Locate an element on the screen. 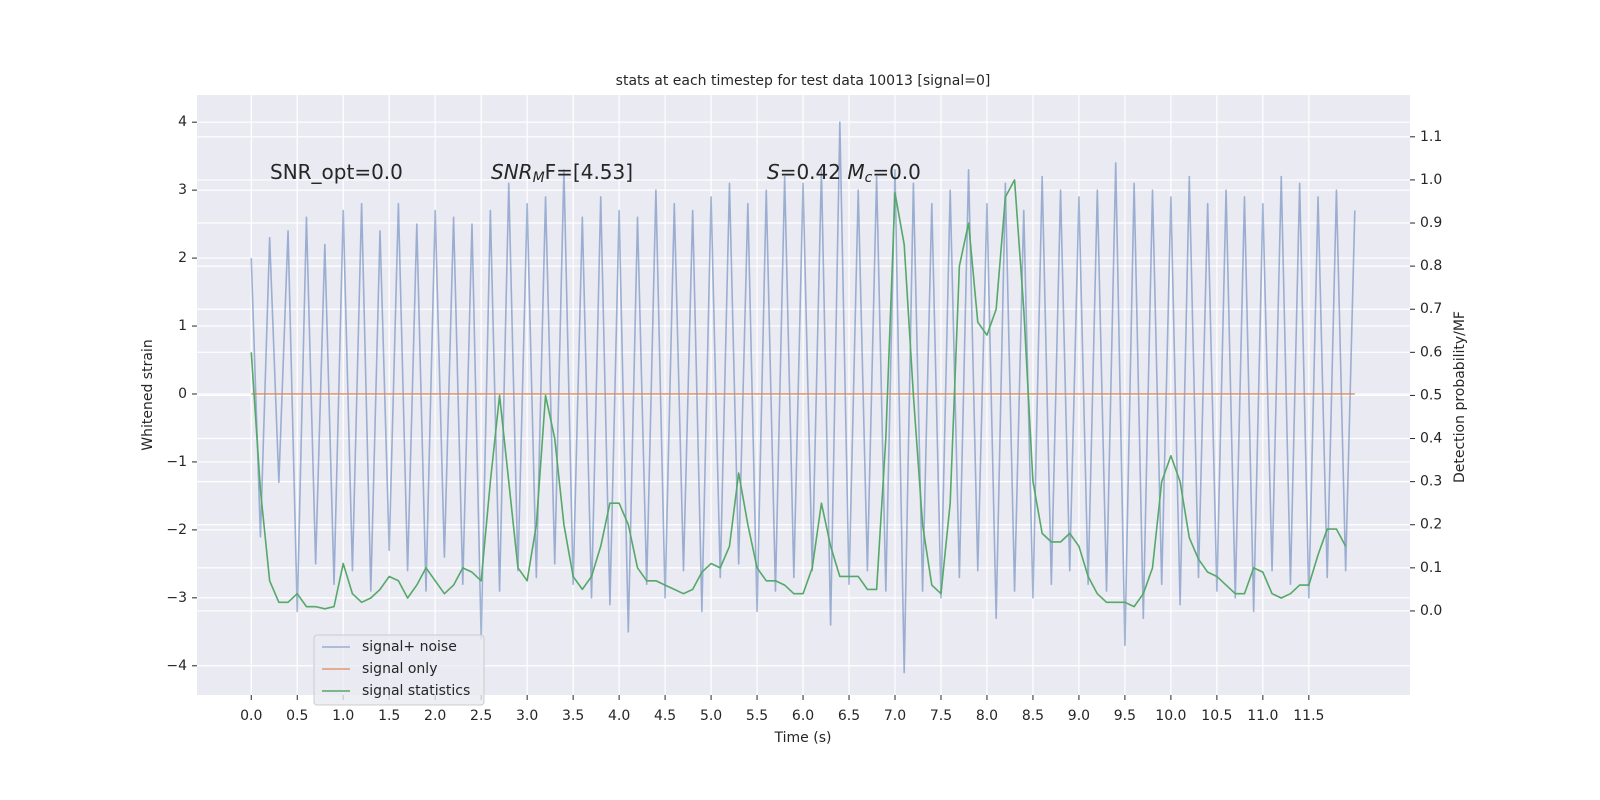 The width and height of the screenshot is (1600, 800). annotation: SNRMF=[4.53] is located at coordinates (562, 173).